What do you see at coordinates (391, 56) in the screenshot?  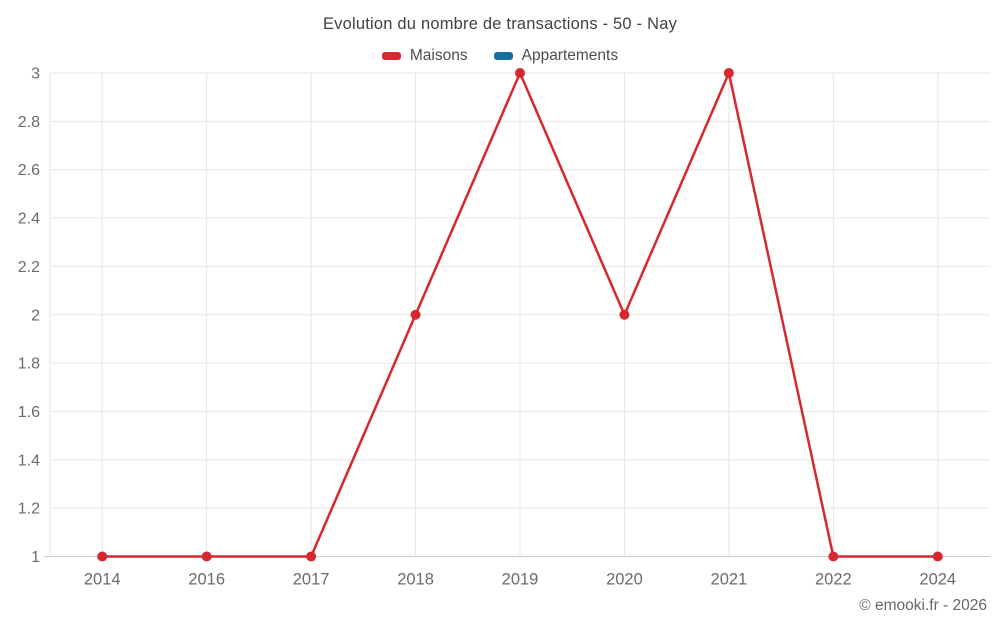 I see `maisons-swatch-icon` at bounding box center [391, 56].